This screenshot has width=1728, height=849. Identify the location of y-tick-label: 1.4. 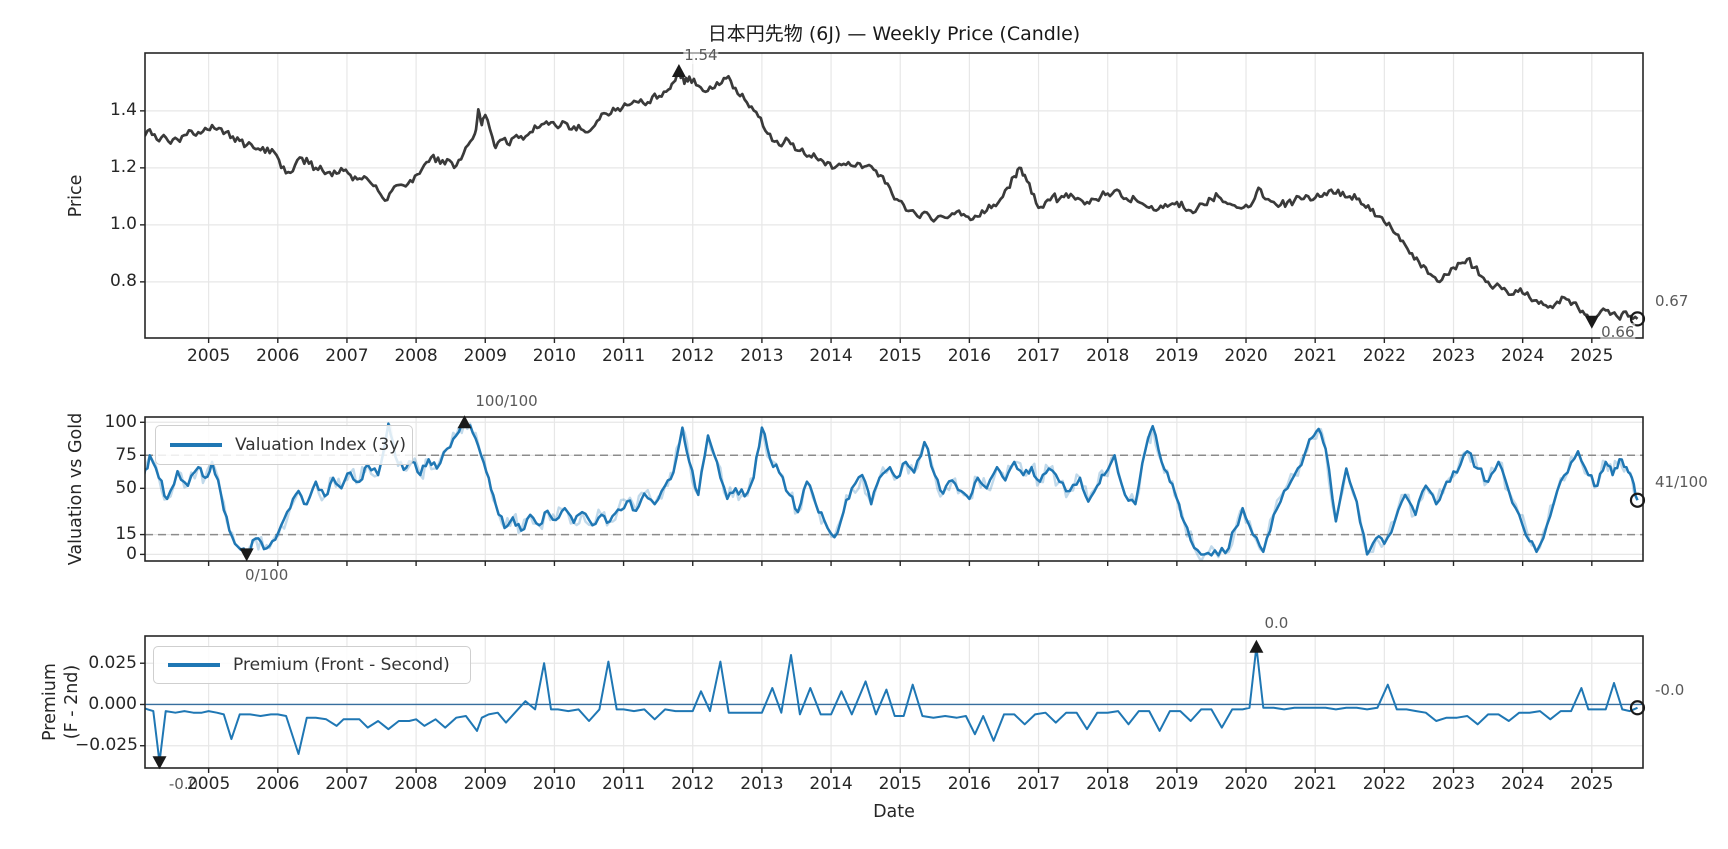
(123, 110).